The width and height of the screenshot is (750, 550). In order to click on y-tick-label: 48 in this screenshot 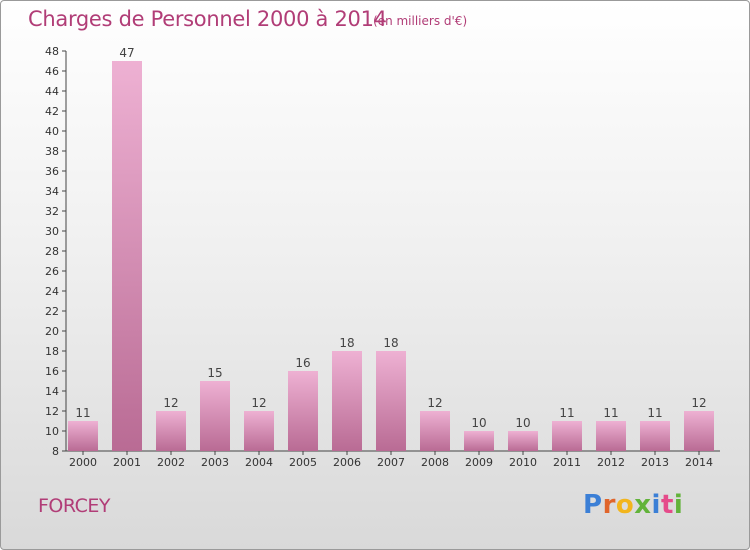, I will do `click(52, 51)`.